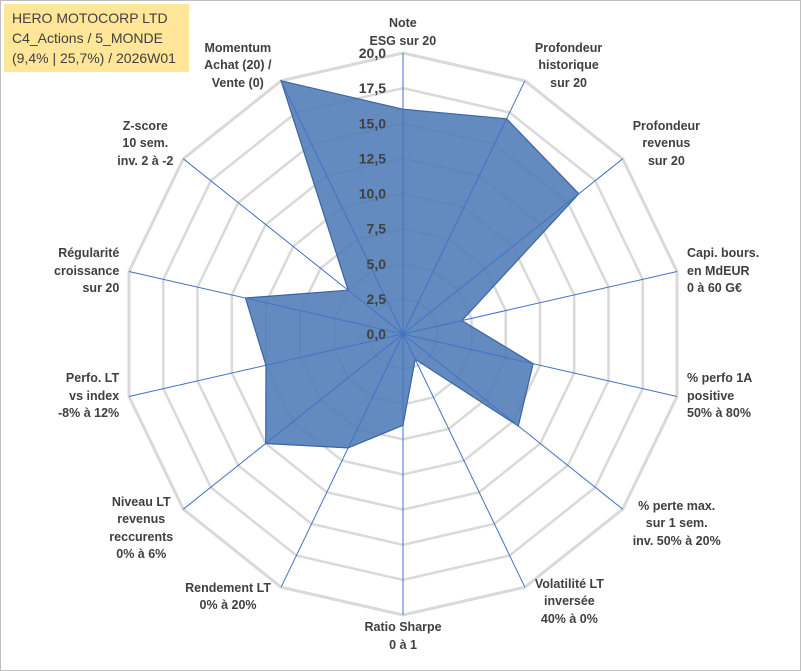 The width and height of the screenshot is (801, 671). I want to click on radial-tick-label: 12,5, so click(372, 158).